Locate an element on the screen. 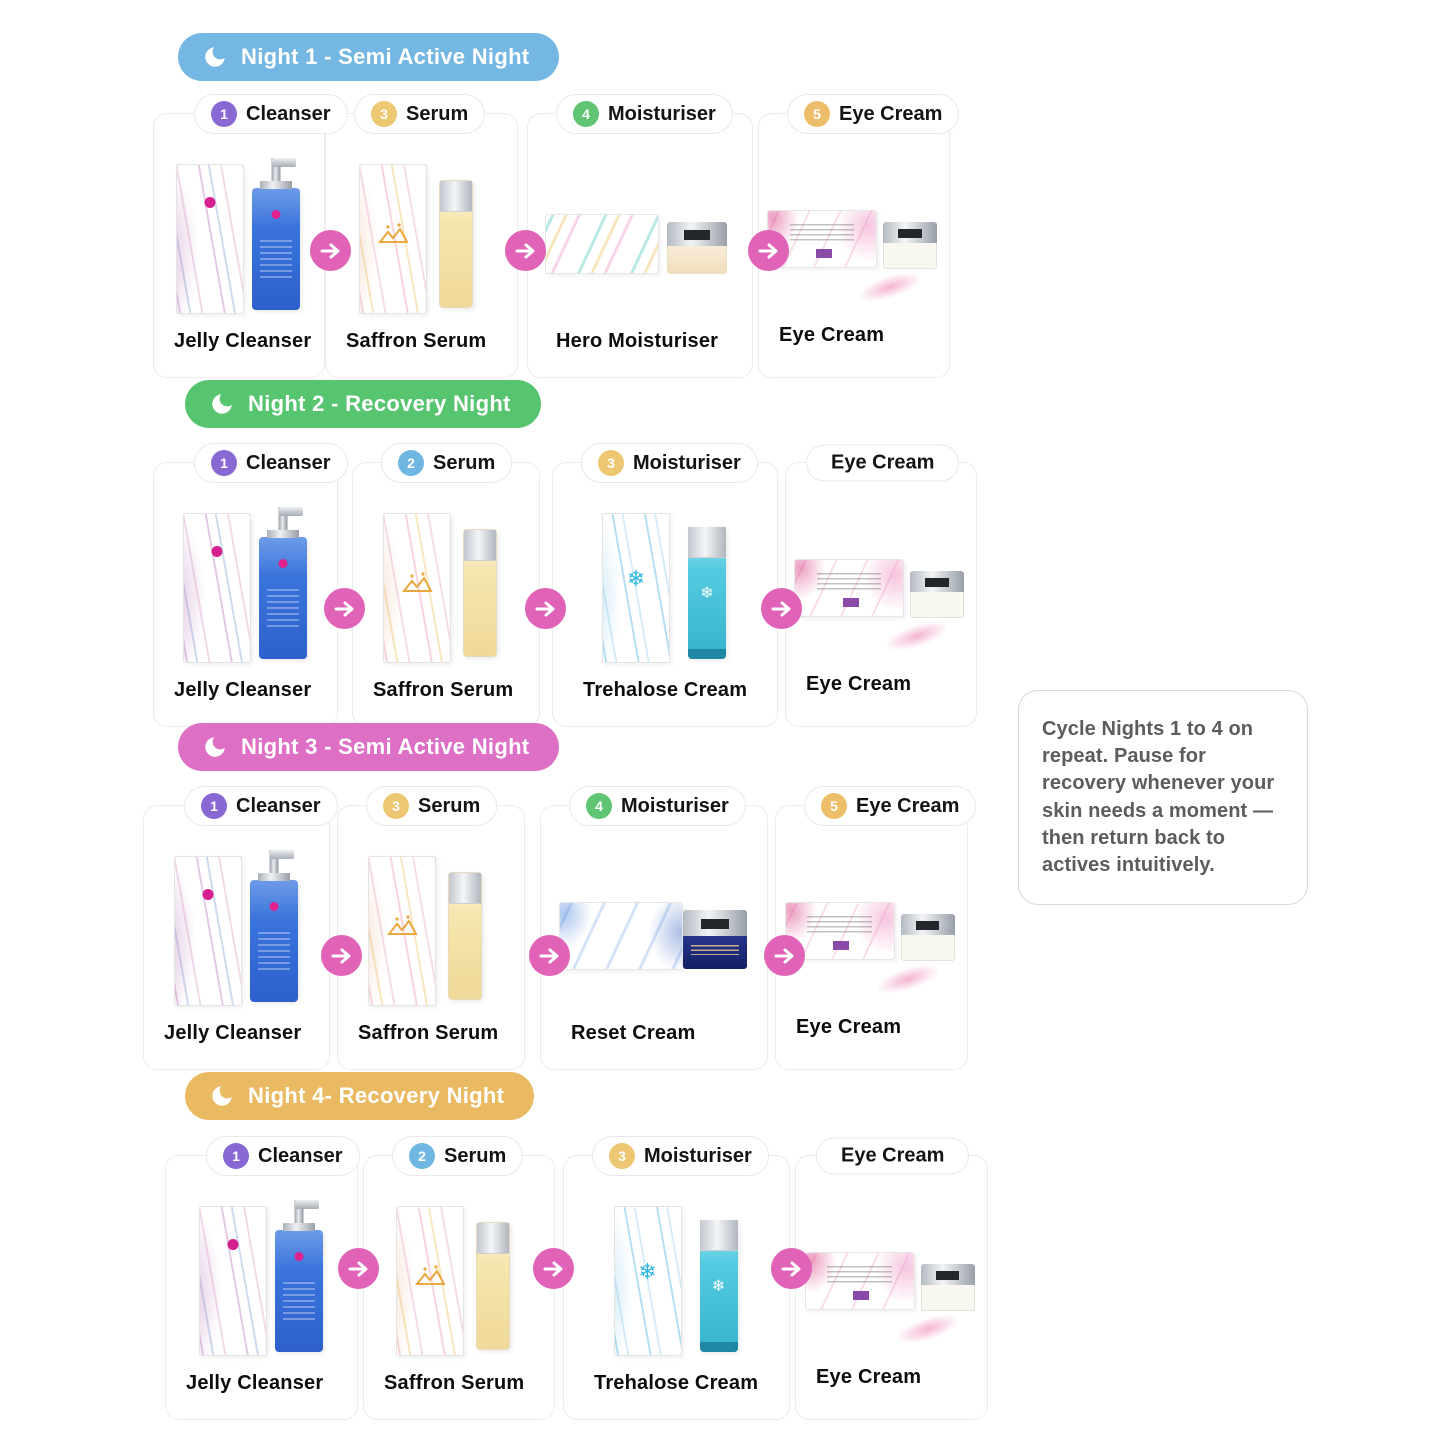 The image size is (1445, 1445). cream-bottle: ❄ is located at coordinates (707, 593).